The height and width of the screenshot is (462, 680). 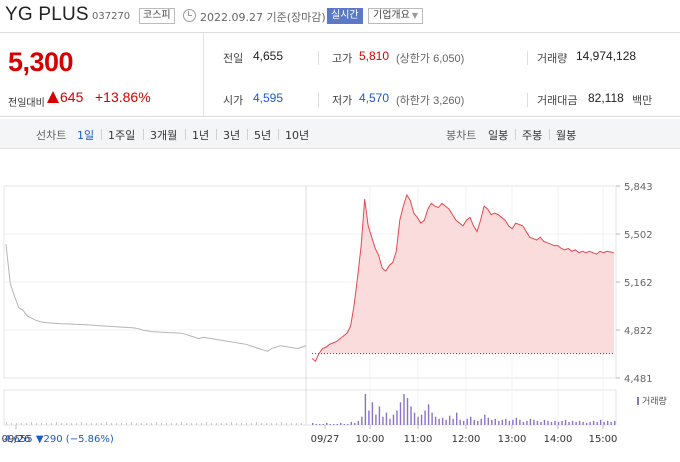 I want to click on candle-daily: 일봉, so click(x=498, y=135).